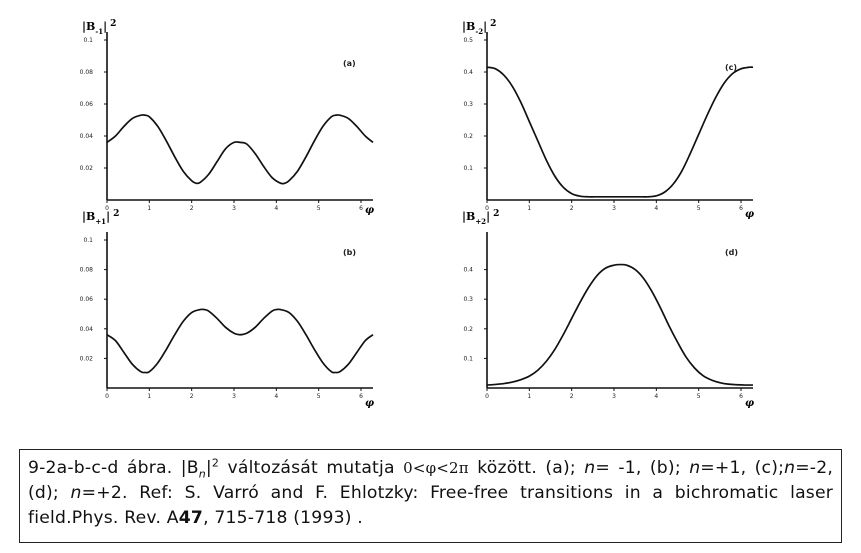 Image resolution: width=861 pixels, height=553 pixels. I want to click on y-axis-title: |B+2| 2, so click(480, 217).